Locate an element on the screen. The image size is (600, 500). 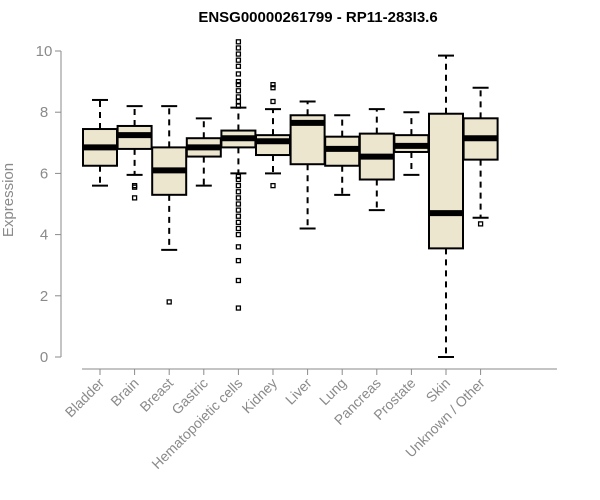
box-hematopoietic-cells is located at coordinates (238, 175).